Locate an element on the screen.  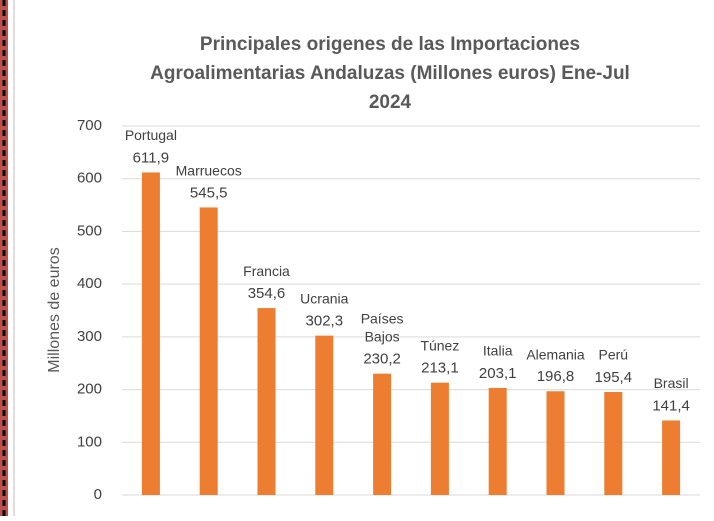
category-label: Italia is located at coordinates (498, 351).